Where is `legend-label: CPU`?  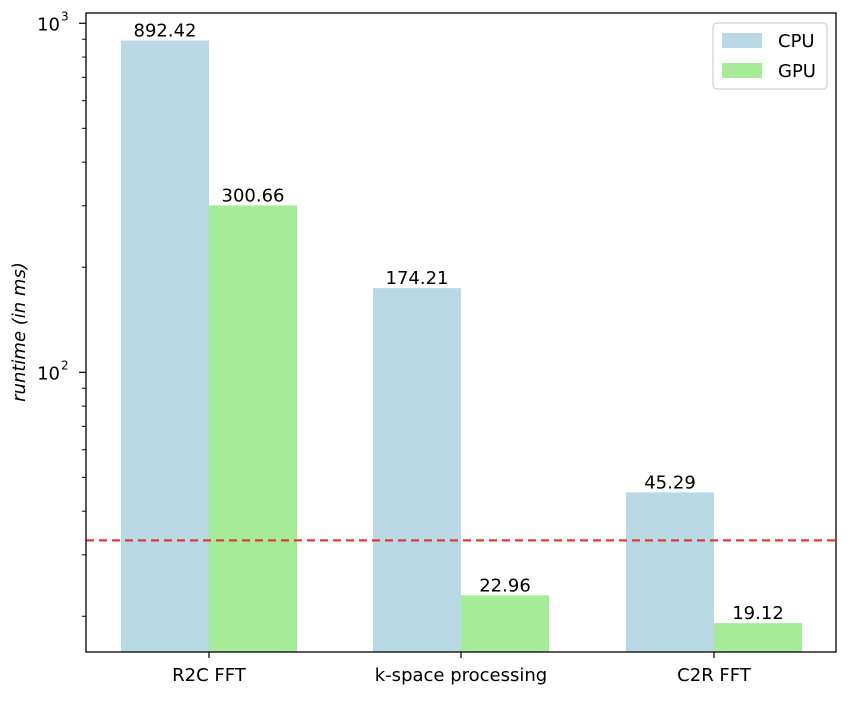 legend-label: CPU is located at coordinates (796, 41).